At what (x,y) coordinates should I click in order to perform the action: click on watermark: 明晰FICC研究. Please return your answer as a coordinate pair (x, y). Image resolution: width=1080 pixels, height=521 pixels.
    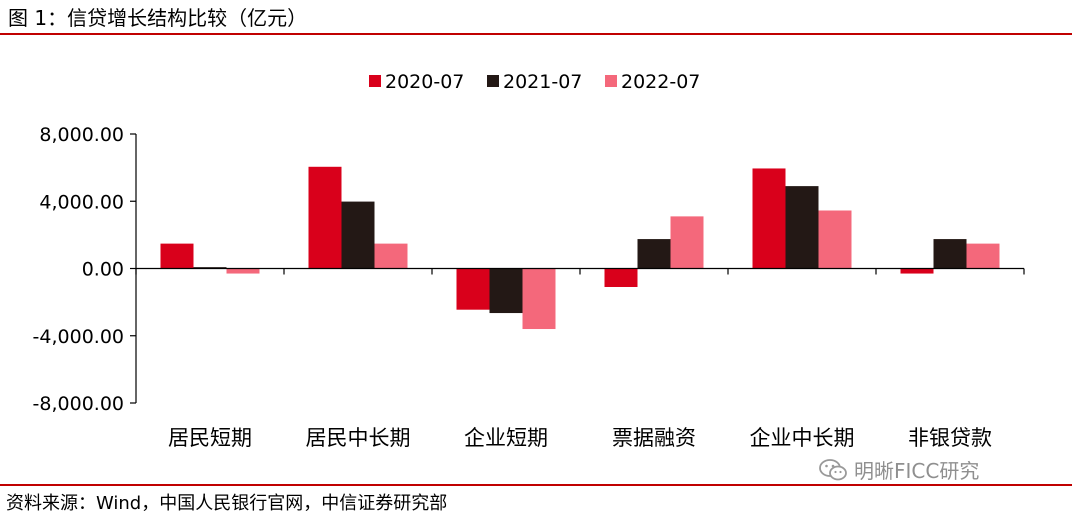
    Looking at the image, I should click on (898, 469).